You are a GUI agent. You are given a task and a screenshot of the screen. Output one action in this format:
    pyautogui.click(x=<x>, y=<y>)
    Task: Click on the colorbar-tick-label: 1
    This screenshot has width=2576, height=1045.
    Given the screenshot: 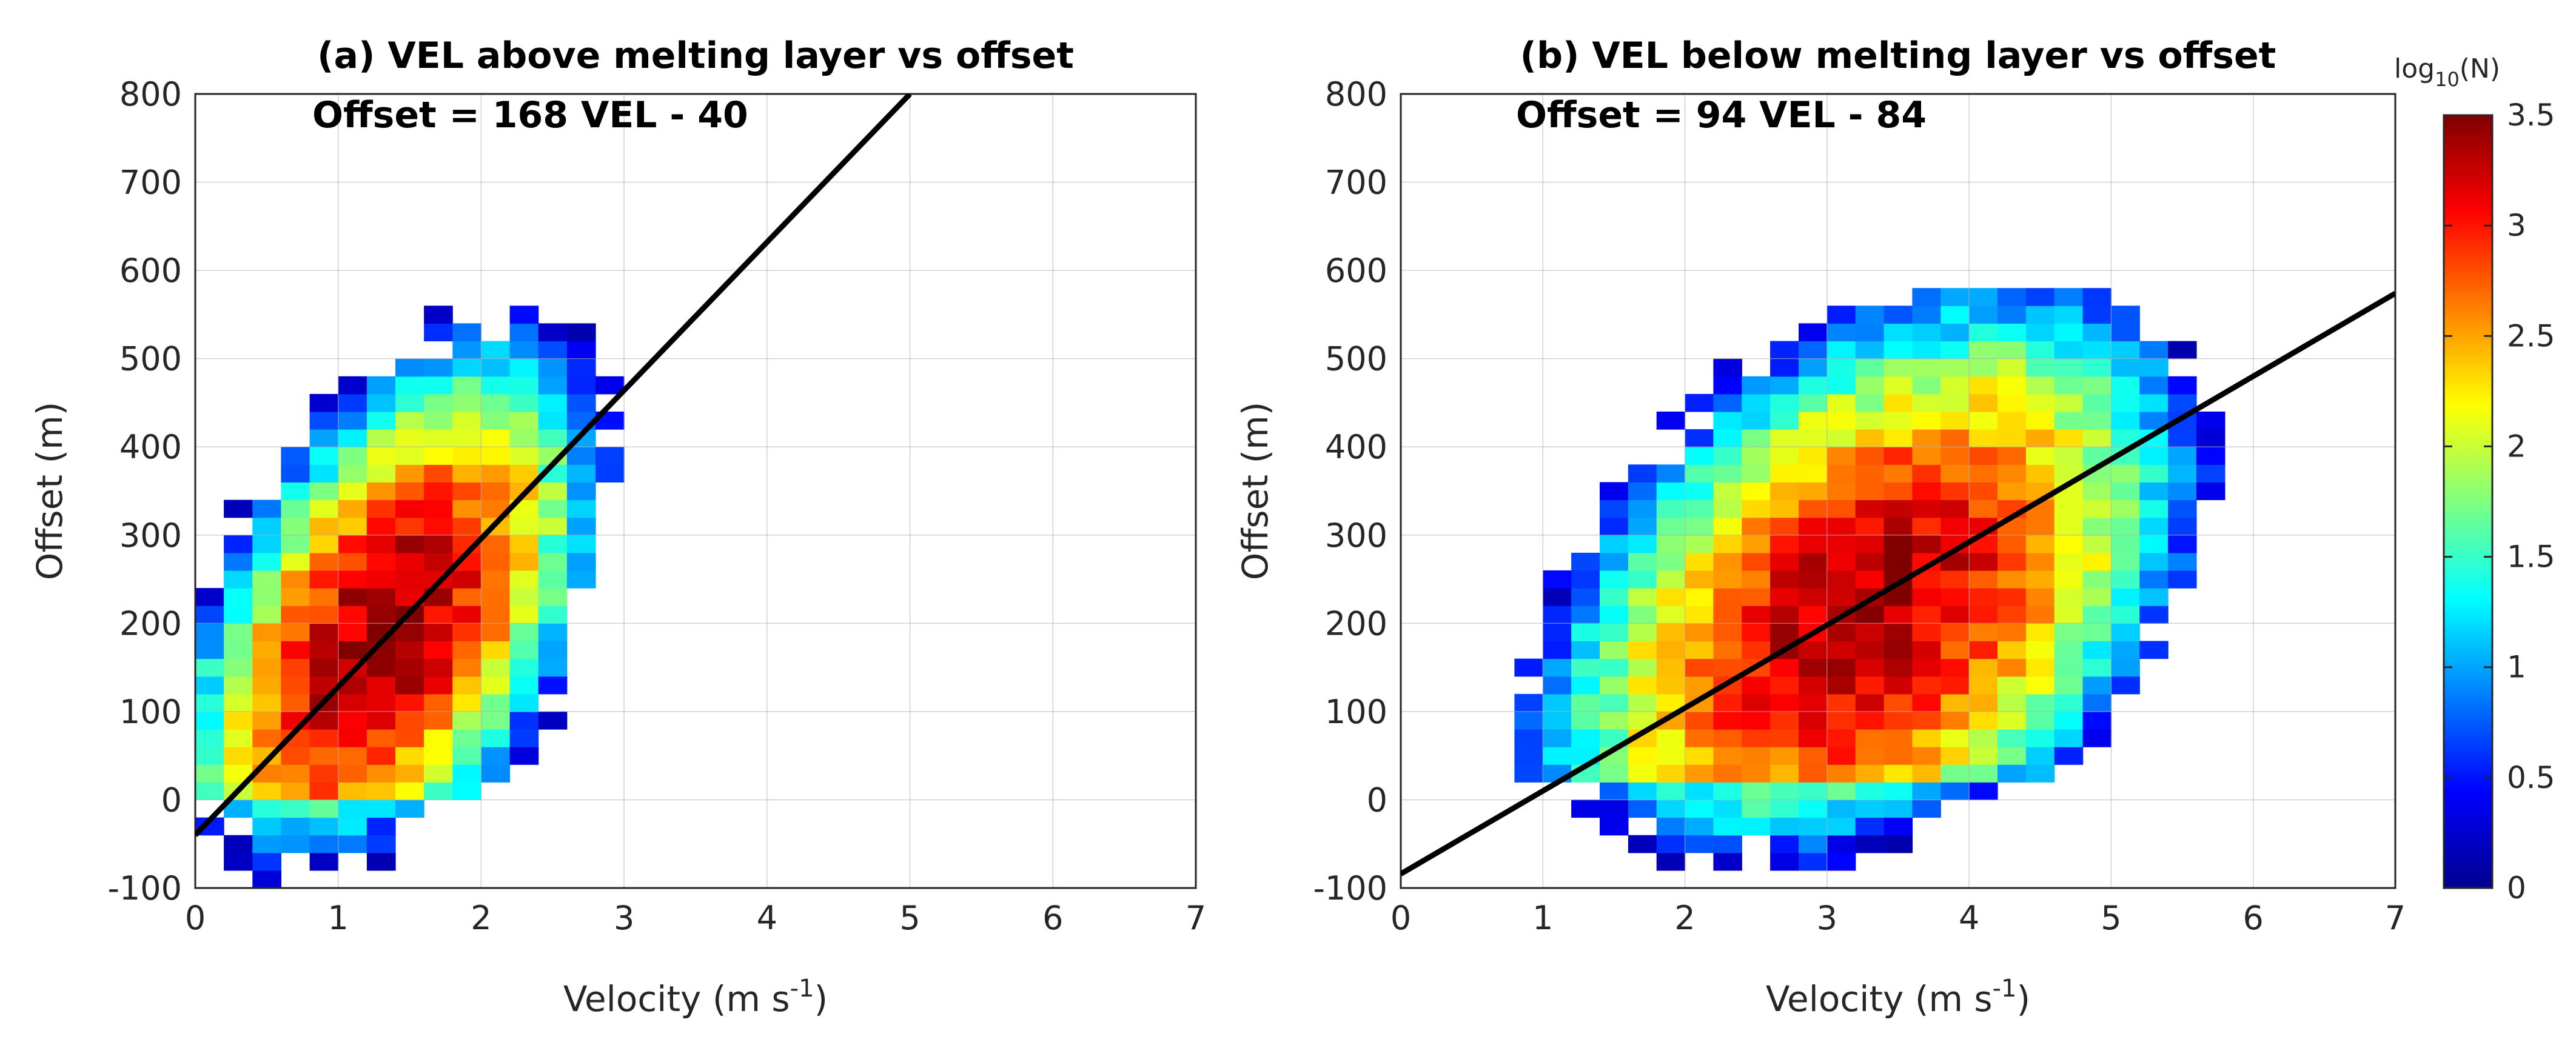 What is the action you would take?
    pyautogui.click(x=2516, y=668)
    